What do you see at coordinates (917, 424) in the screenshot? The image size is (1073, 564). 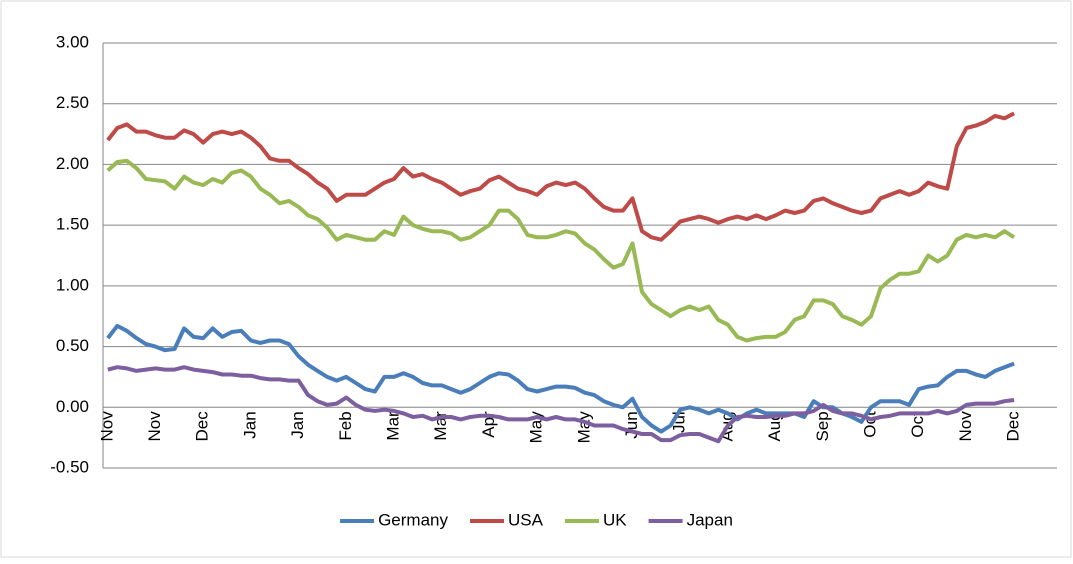 I see `x-tick-label: Oct` at bounding box center [917, 424].